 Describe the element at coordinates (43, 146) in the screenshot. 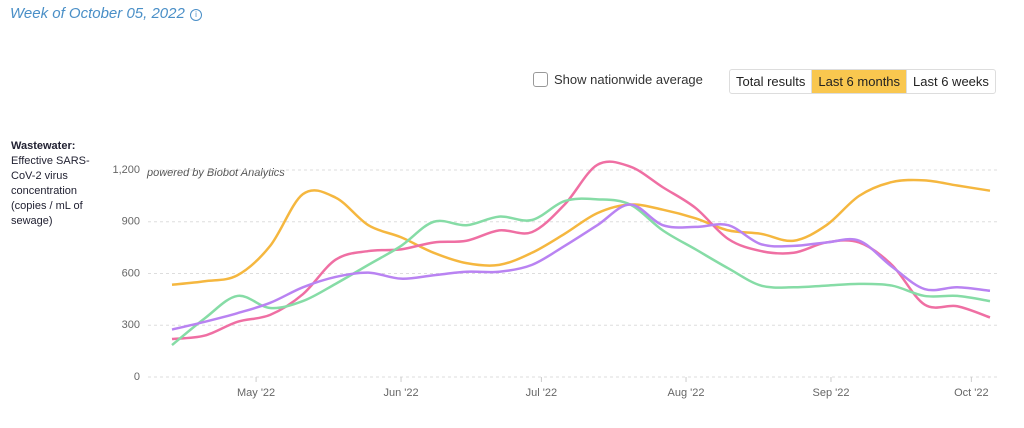

I see `sidebar-label: Wastewater:` at that location.